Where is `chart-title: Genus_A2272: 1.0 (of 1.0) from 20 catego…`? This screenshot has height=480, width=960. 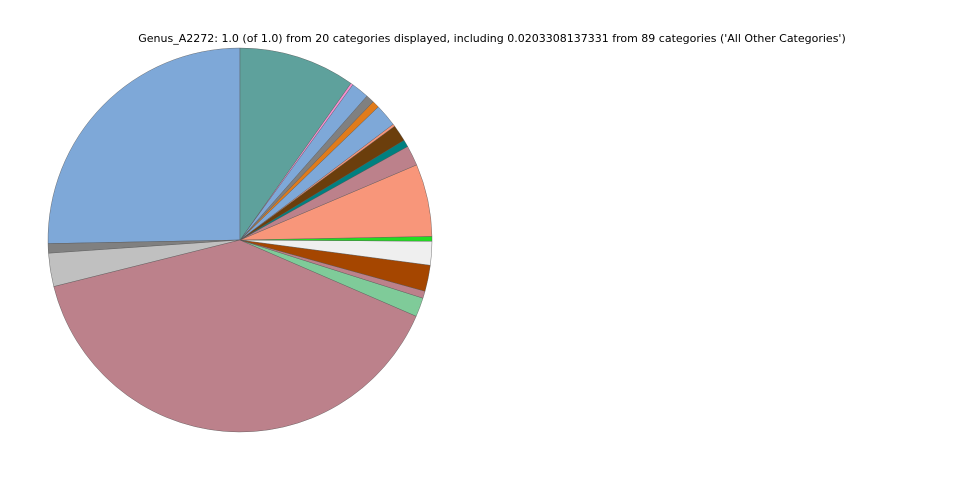
chart-title: Genus_A2272: 1.0 (of 1.0) from 20 catego… is located at coordinates (492, 38).